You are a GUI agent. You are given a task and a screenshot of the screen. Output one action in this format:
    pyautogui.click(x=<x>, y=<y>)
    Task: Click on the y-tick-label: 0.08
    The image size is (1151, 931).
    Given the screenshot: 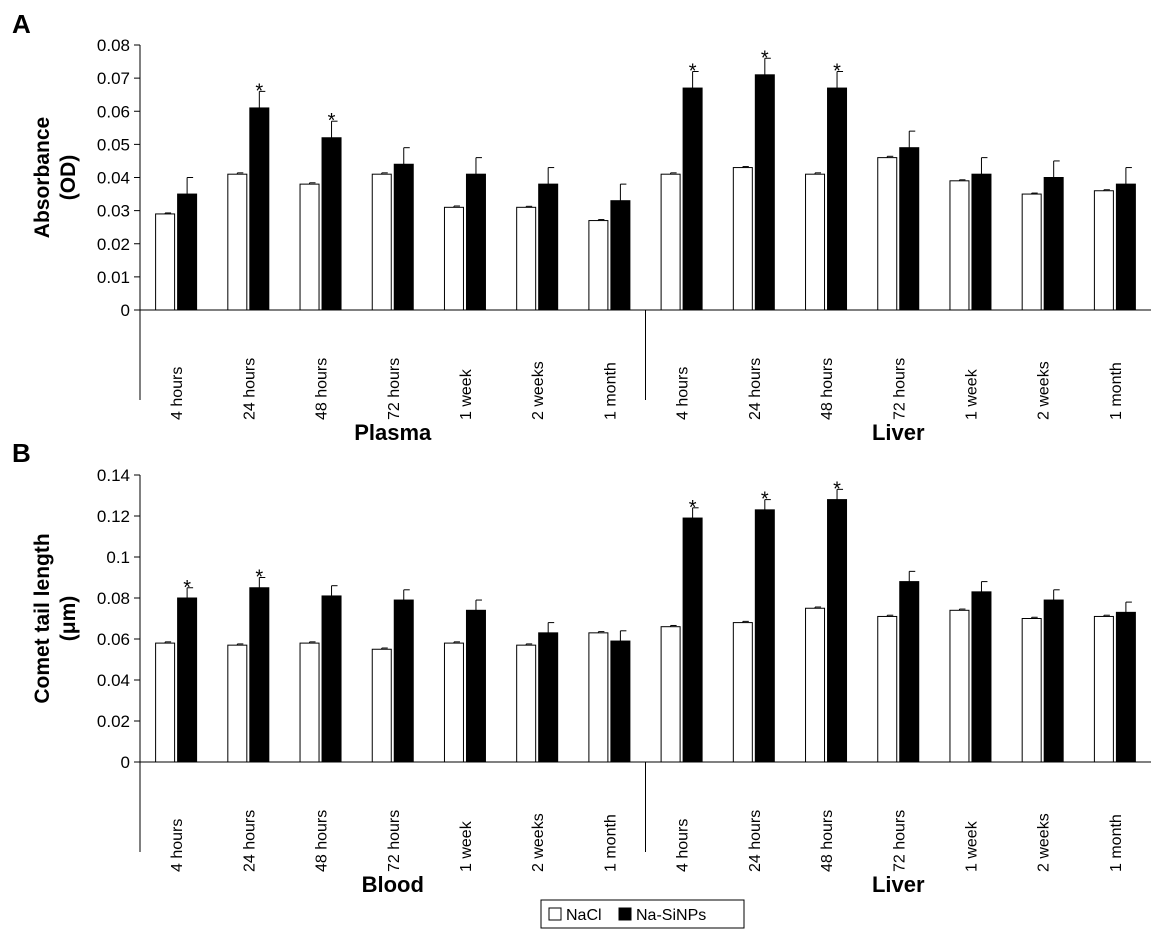 What is the action you would take?
    pyautogui.click(x=113, y=45)
    